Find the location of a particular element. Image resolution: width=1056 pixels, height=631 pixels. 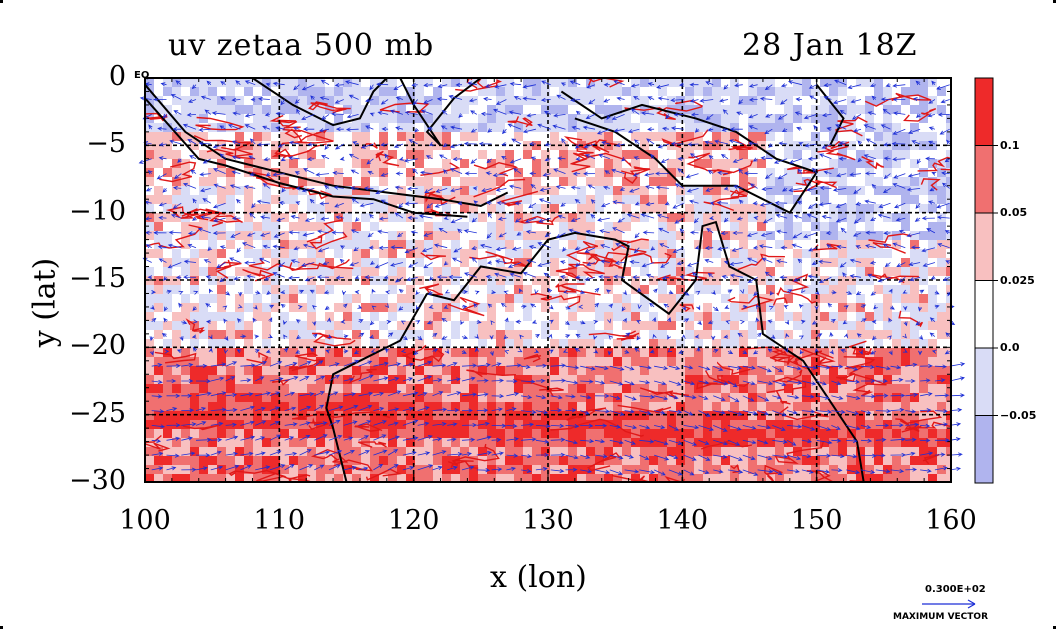

colorbar-label: 0.0 is located at coordinates (1010, 347).